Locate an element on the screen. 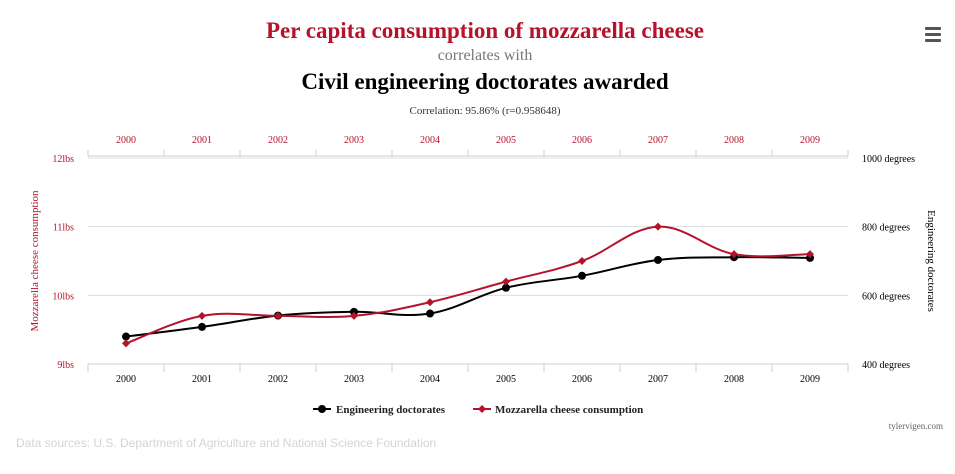 Image resolution: width=955 pixels, height=474 pixels. legend-doctorates-marker is located at coordinates (322, 409).